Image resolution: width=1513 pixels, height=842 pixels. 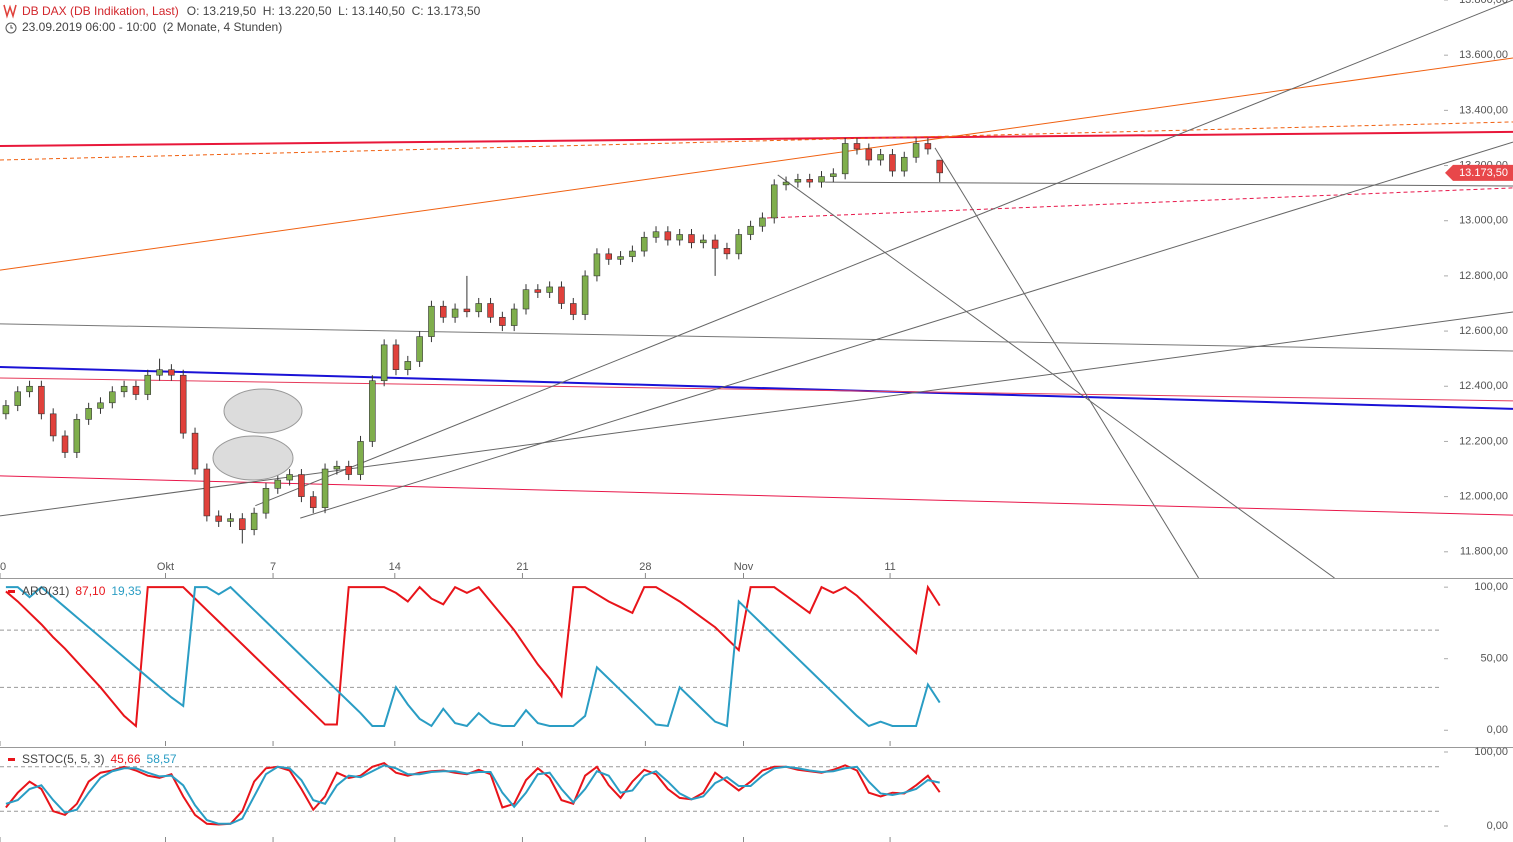 What do you see at coordinates (11, 27) in the screenshot?
I see `clock-icon` at bounding box center [11, 27].